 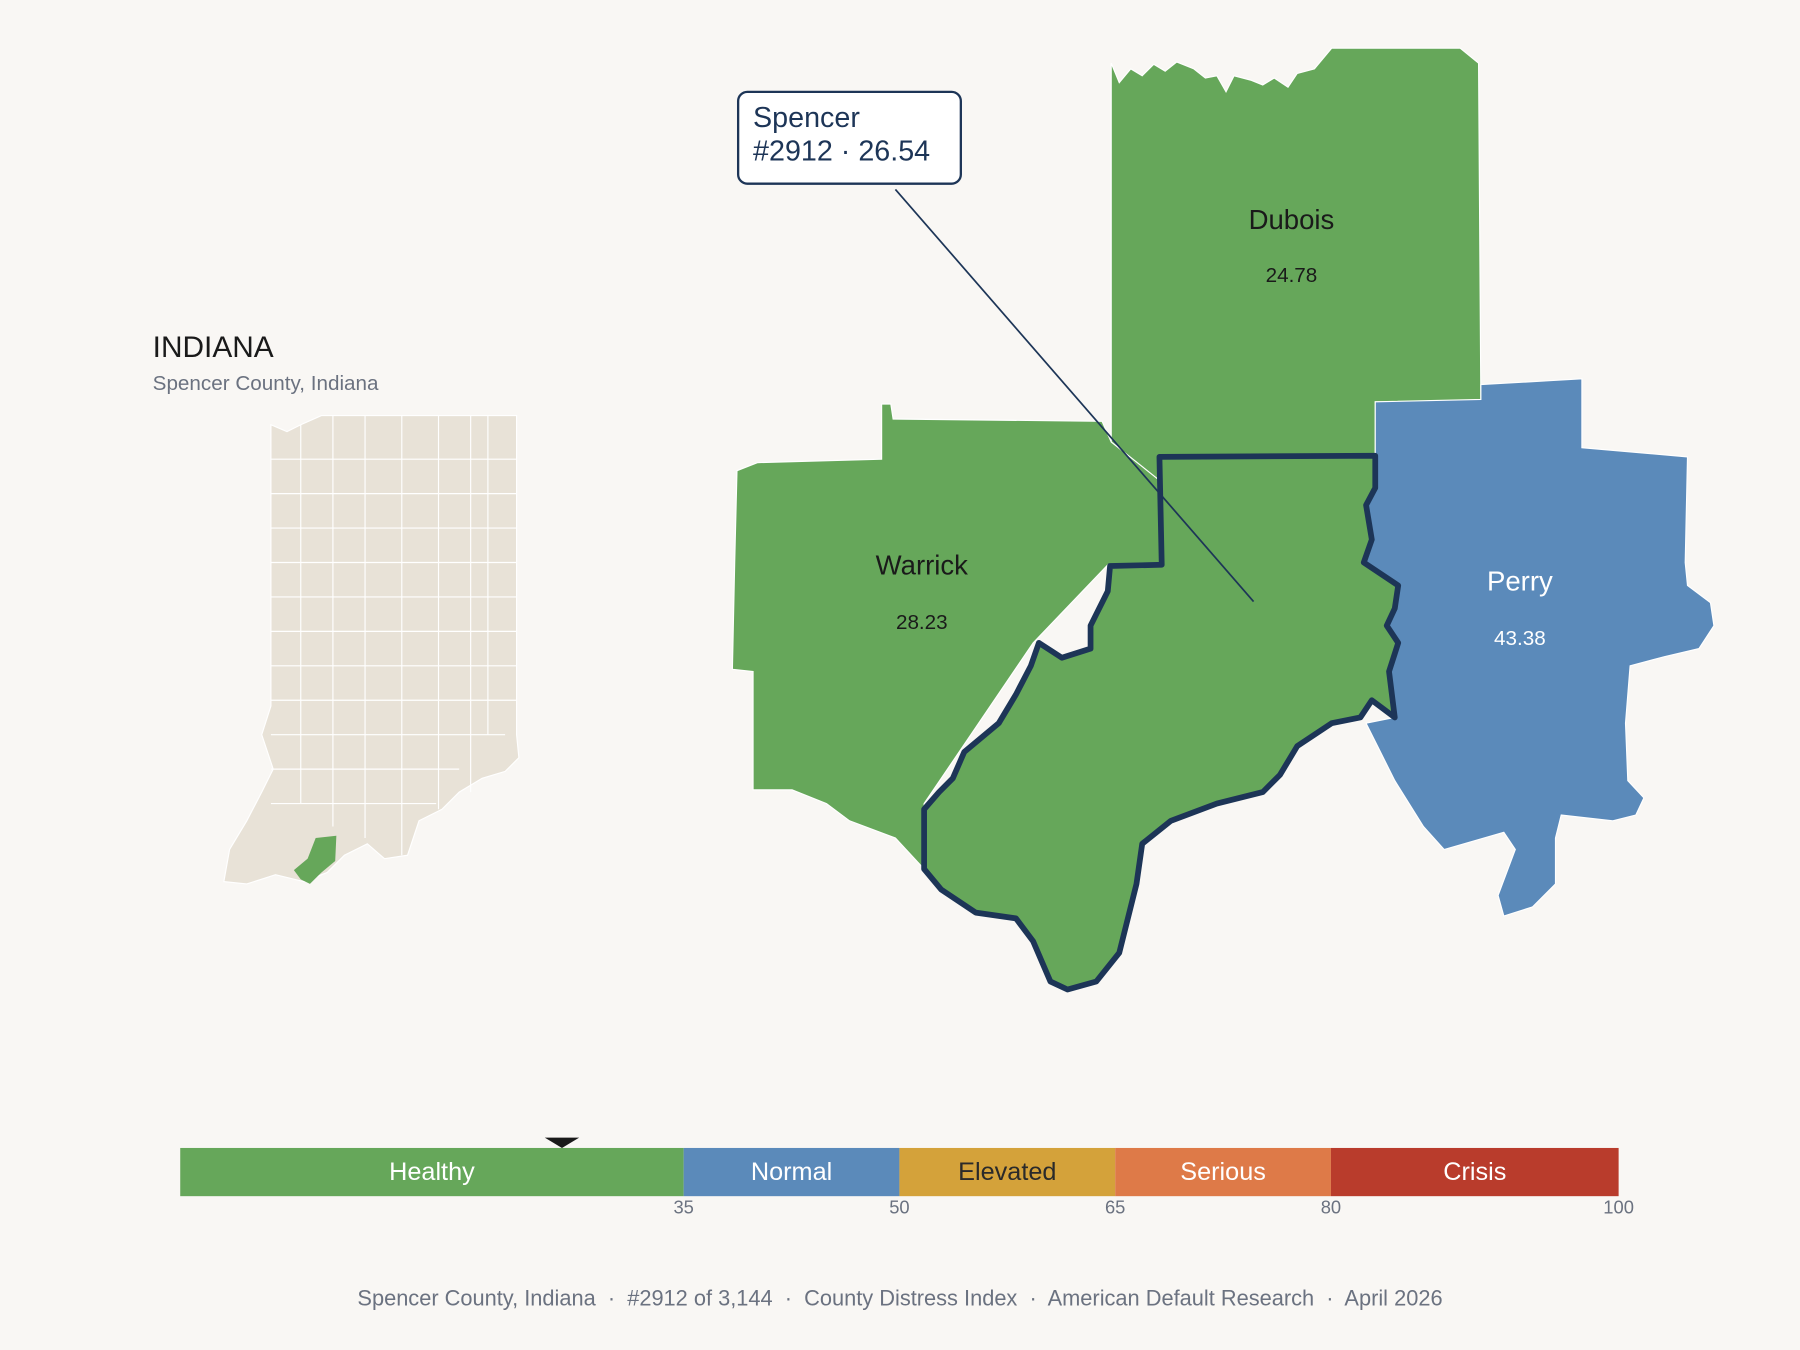 I want to click on scale-band-label: Crisis, so click(x=1474, y=1172).